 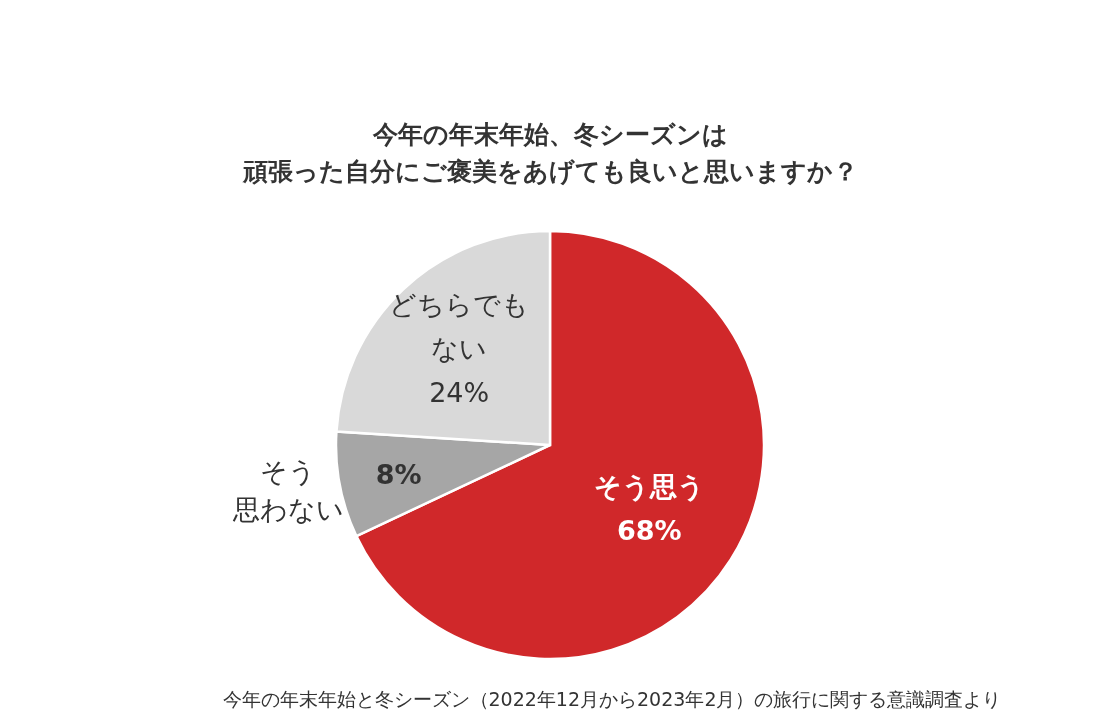 What do you see at coordinates (398, 474) in the screenshot?
I see `data-label: 8%` at bounding box center [398, 474].